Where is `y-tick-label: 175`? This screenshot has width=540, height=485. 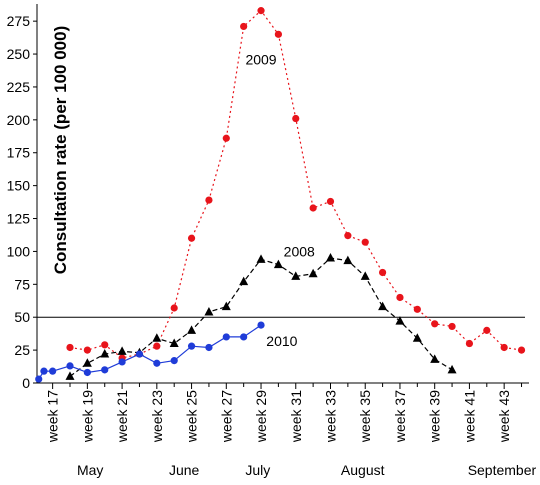 y-tick-label: 175 is located at coordinates (19, 153).